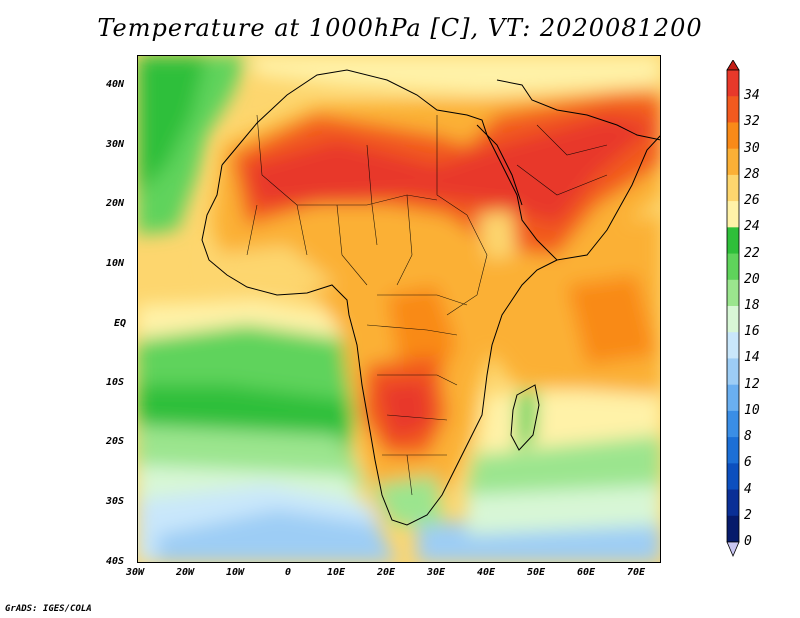  What do you see at coordinates (288, 572) in the screenshot?
I see `lon-tick-label: 0` at bounding box center [288, 572].